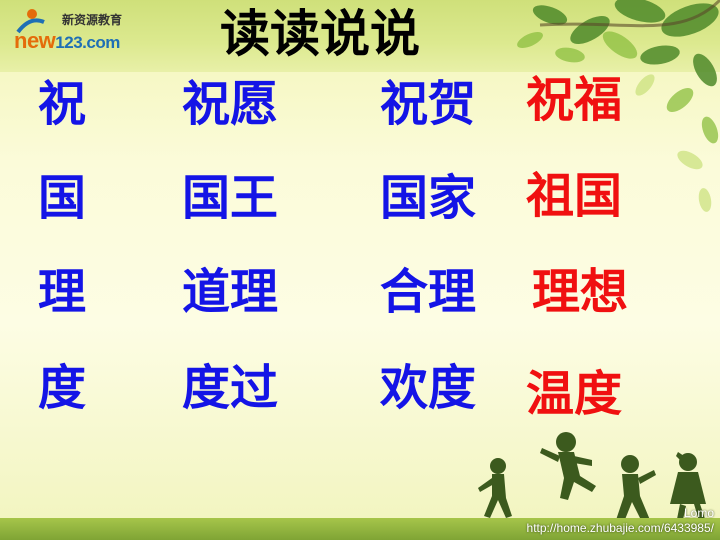  What do you see at coordinates (574, 394) in the screenshot?
I see `word-highlight: 温度` at bounding box center [574, 394].